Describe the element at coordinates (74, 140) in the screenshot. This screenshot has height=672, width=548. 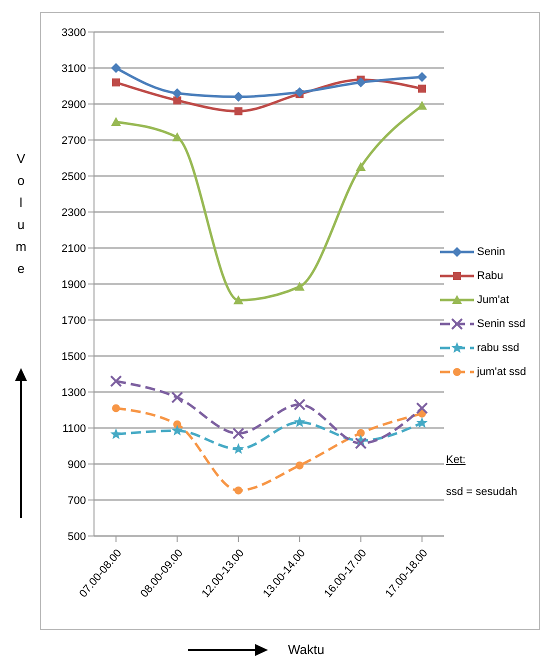
I see `y-tick-label: 2700` at that location.